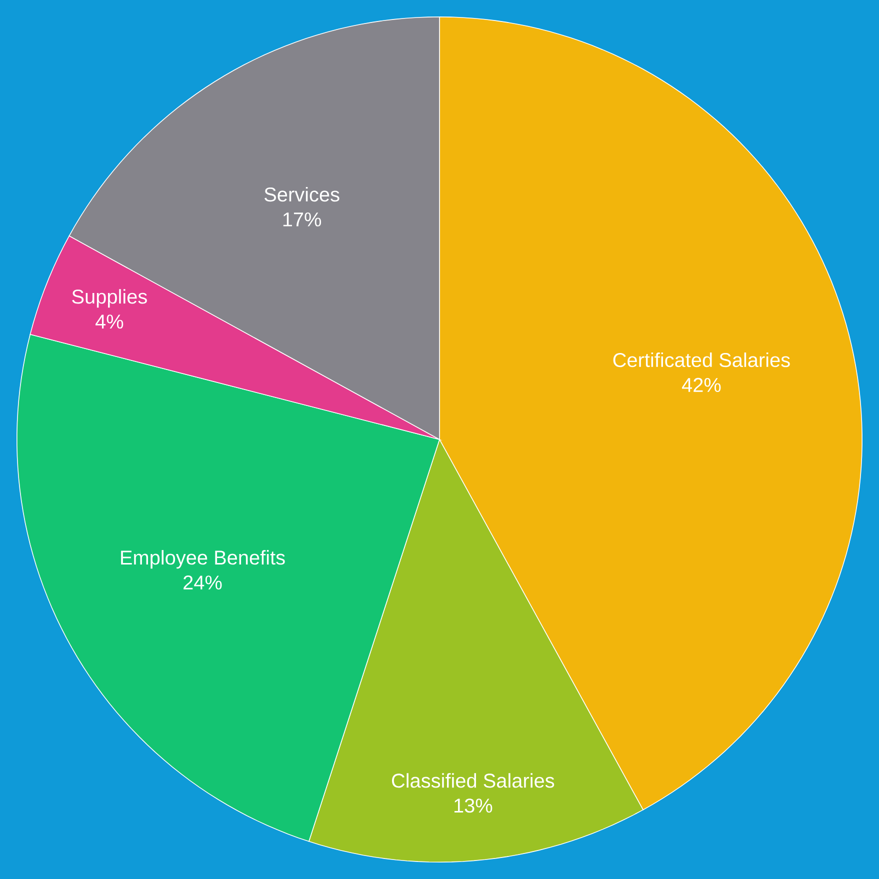 This screenshot has width=879, height=879. Describe the element at coordinates (473, 780) in the screenshot. I see `slice-label: Classified Salaries` at that location.